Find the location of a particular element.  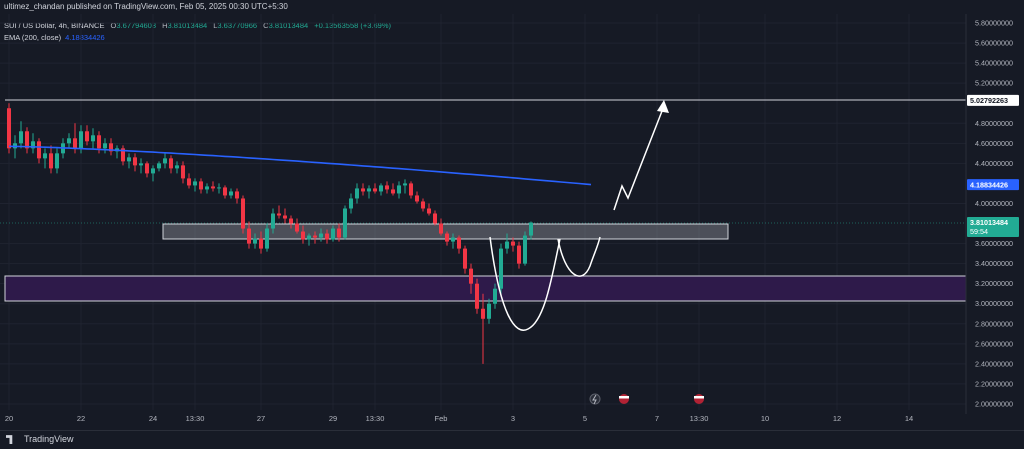

price-tick-label: 5.20000000 is located at coordinates (994, 83).